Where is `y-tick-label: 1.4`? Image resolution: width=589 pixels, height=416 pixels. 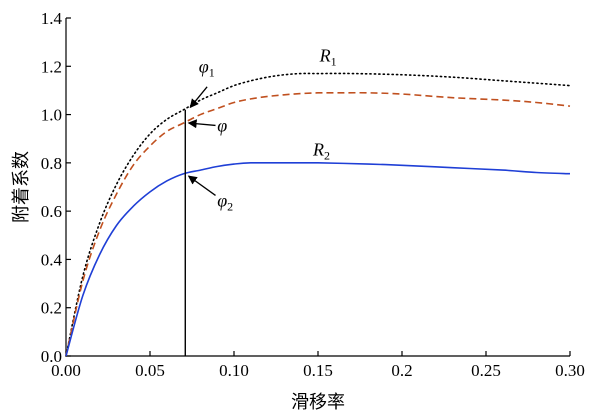
y-tick-label: 1.4 is located at coordinates (52, 18).